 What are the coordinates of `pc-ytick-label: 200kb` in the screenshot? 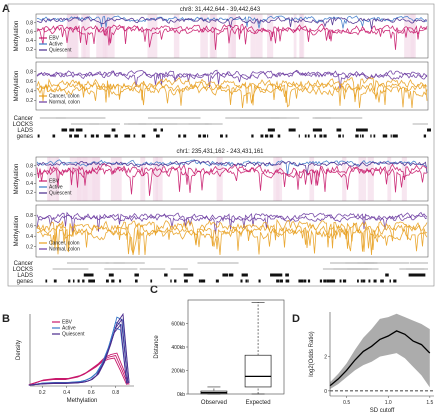 It's located at (178, 372).